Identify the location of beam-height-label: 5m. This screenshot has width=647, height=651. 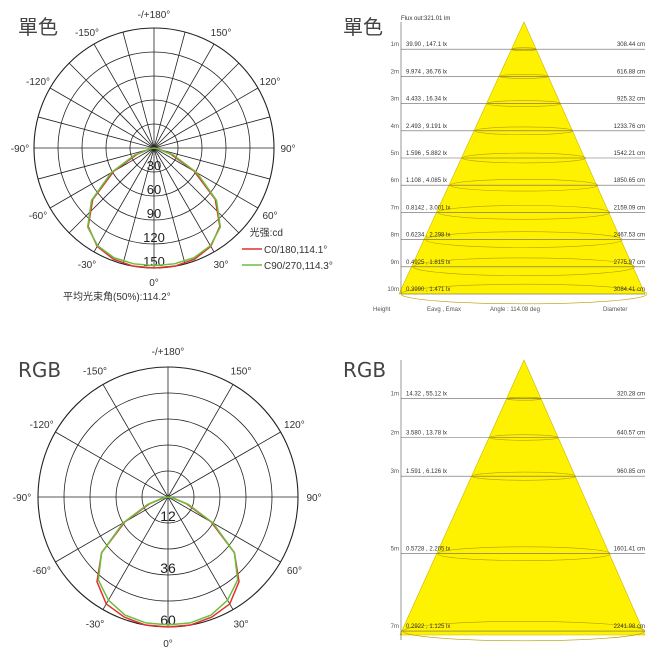
(395, 550).